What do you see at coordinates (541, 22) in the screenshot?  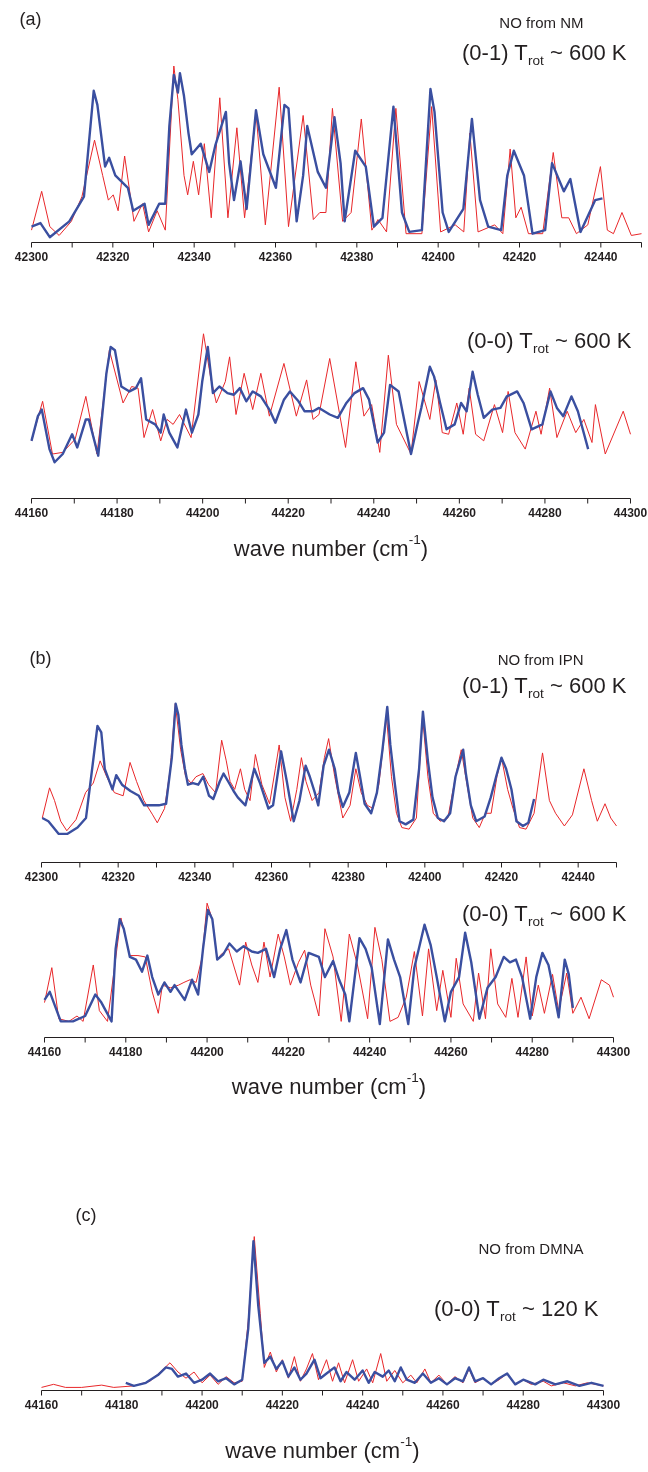 I see `text: NO from NM` at bounding box center [541, 22].